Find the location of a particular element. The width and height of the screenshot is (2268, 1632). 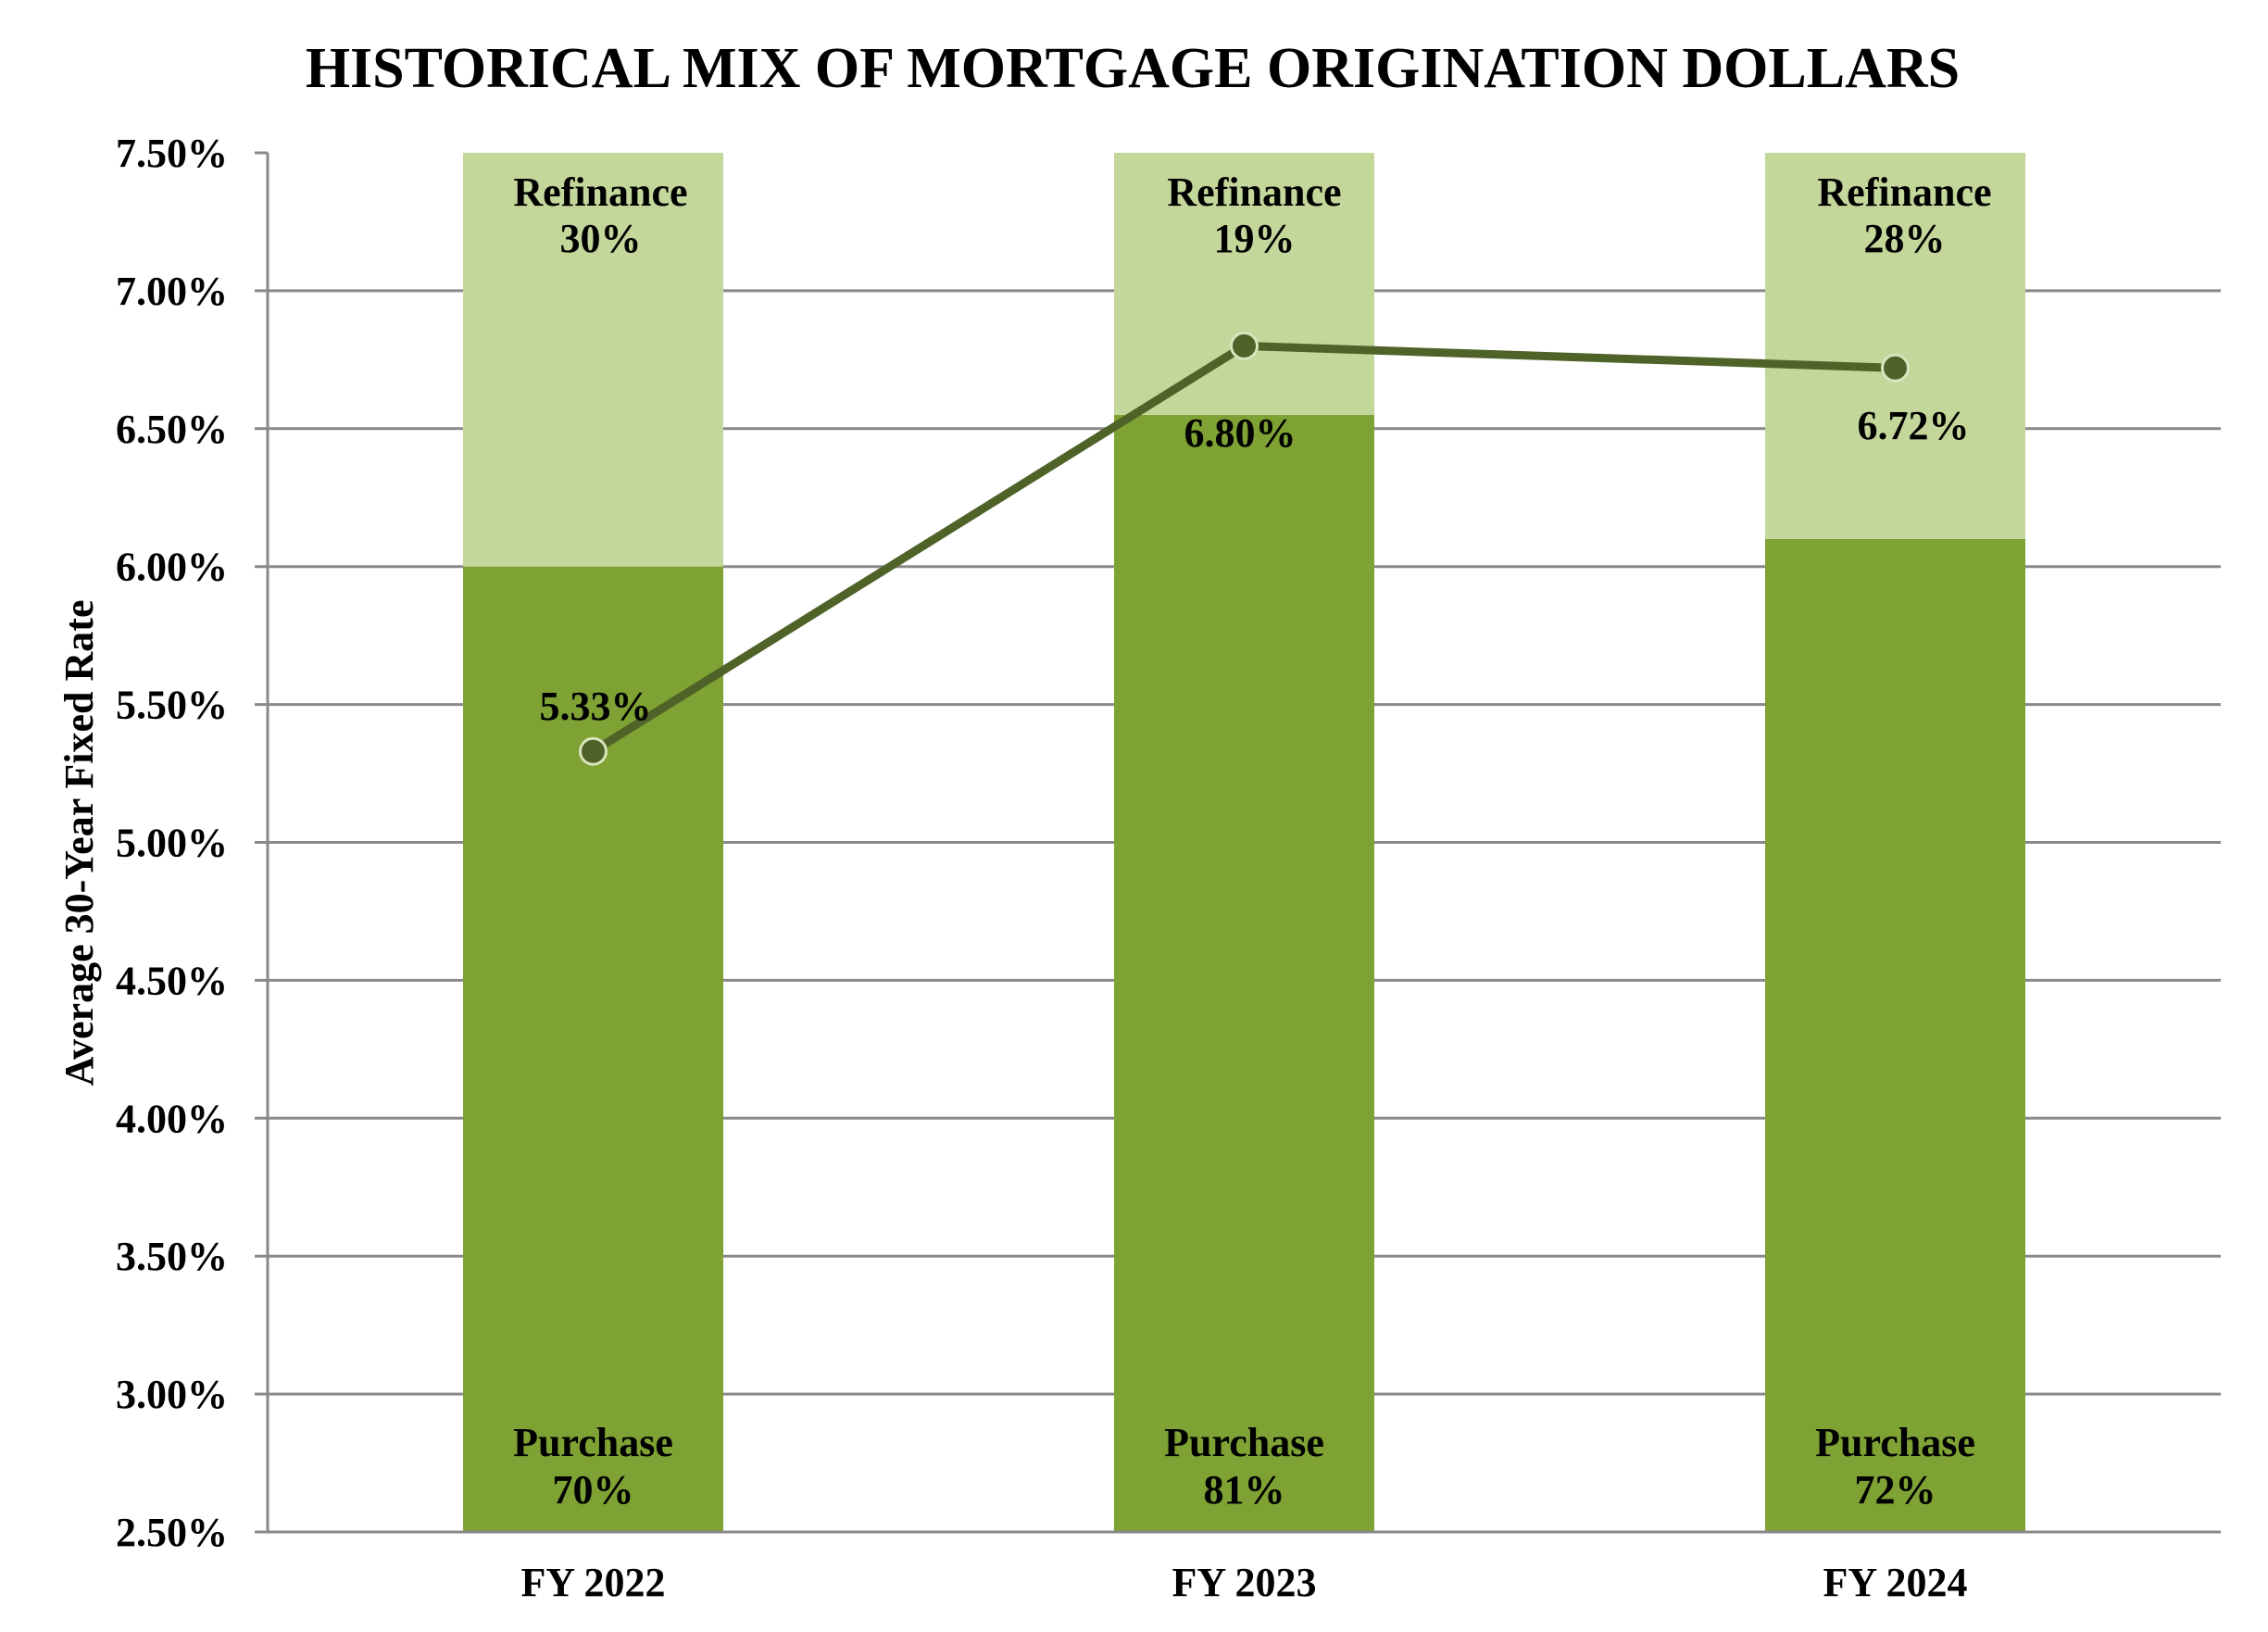

purchase-percent: 81% is located at coordinates (1244, 1490).